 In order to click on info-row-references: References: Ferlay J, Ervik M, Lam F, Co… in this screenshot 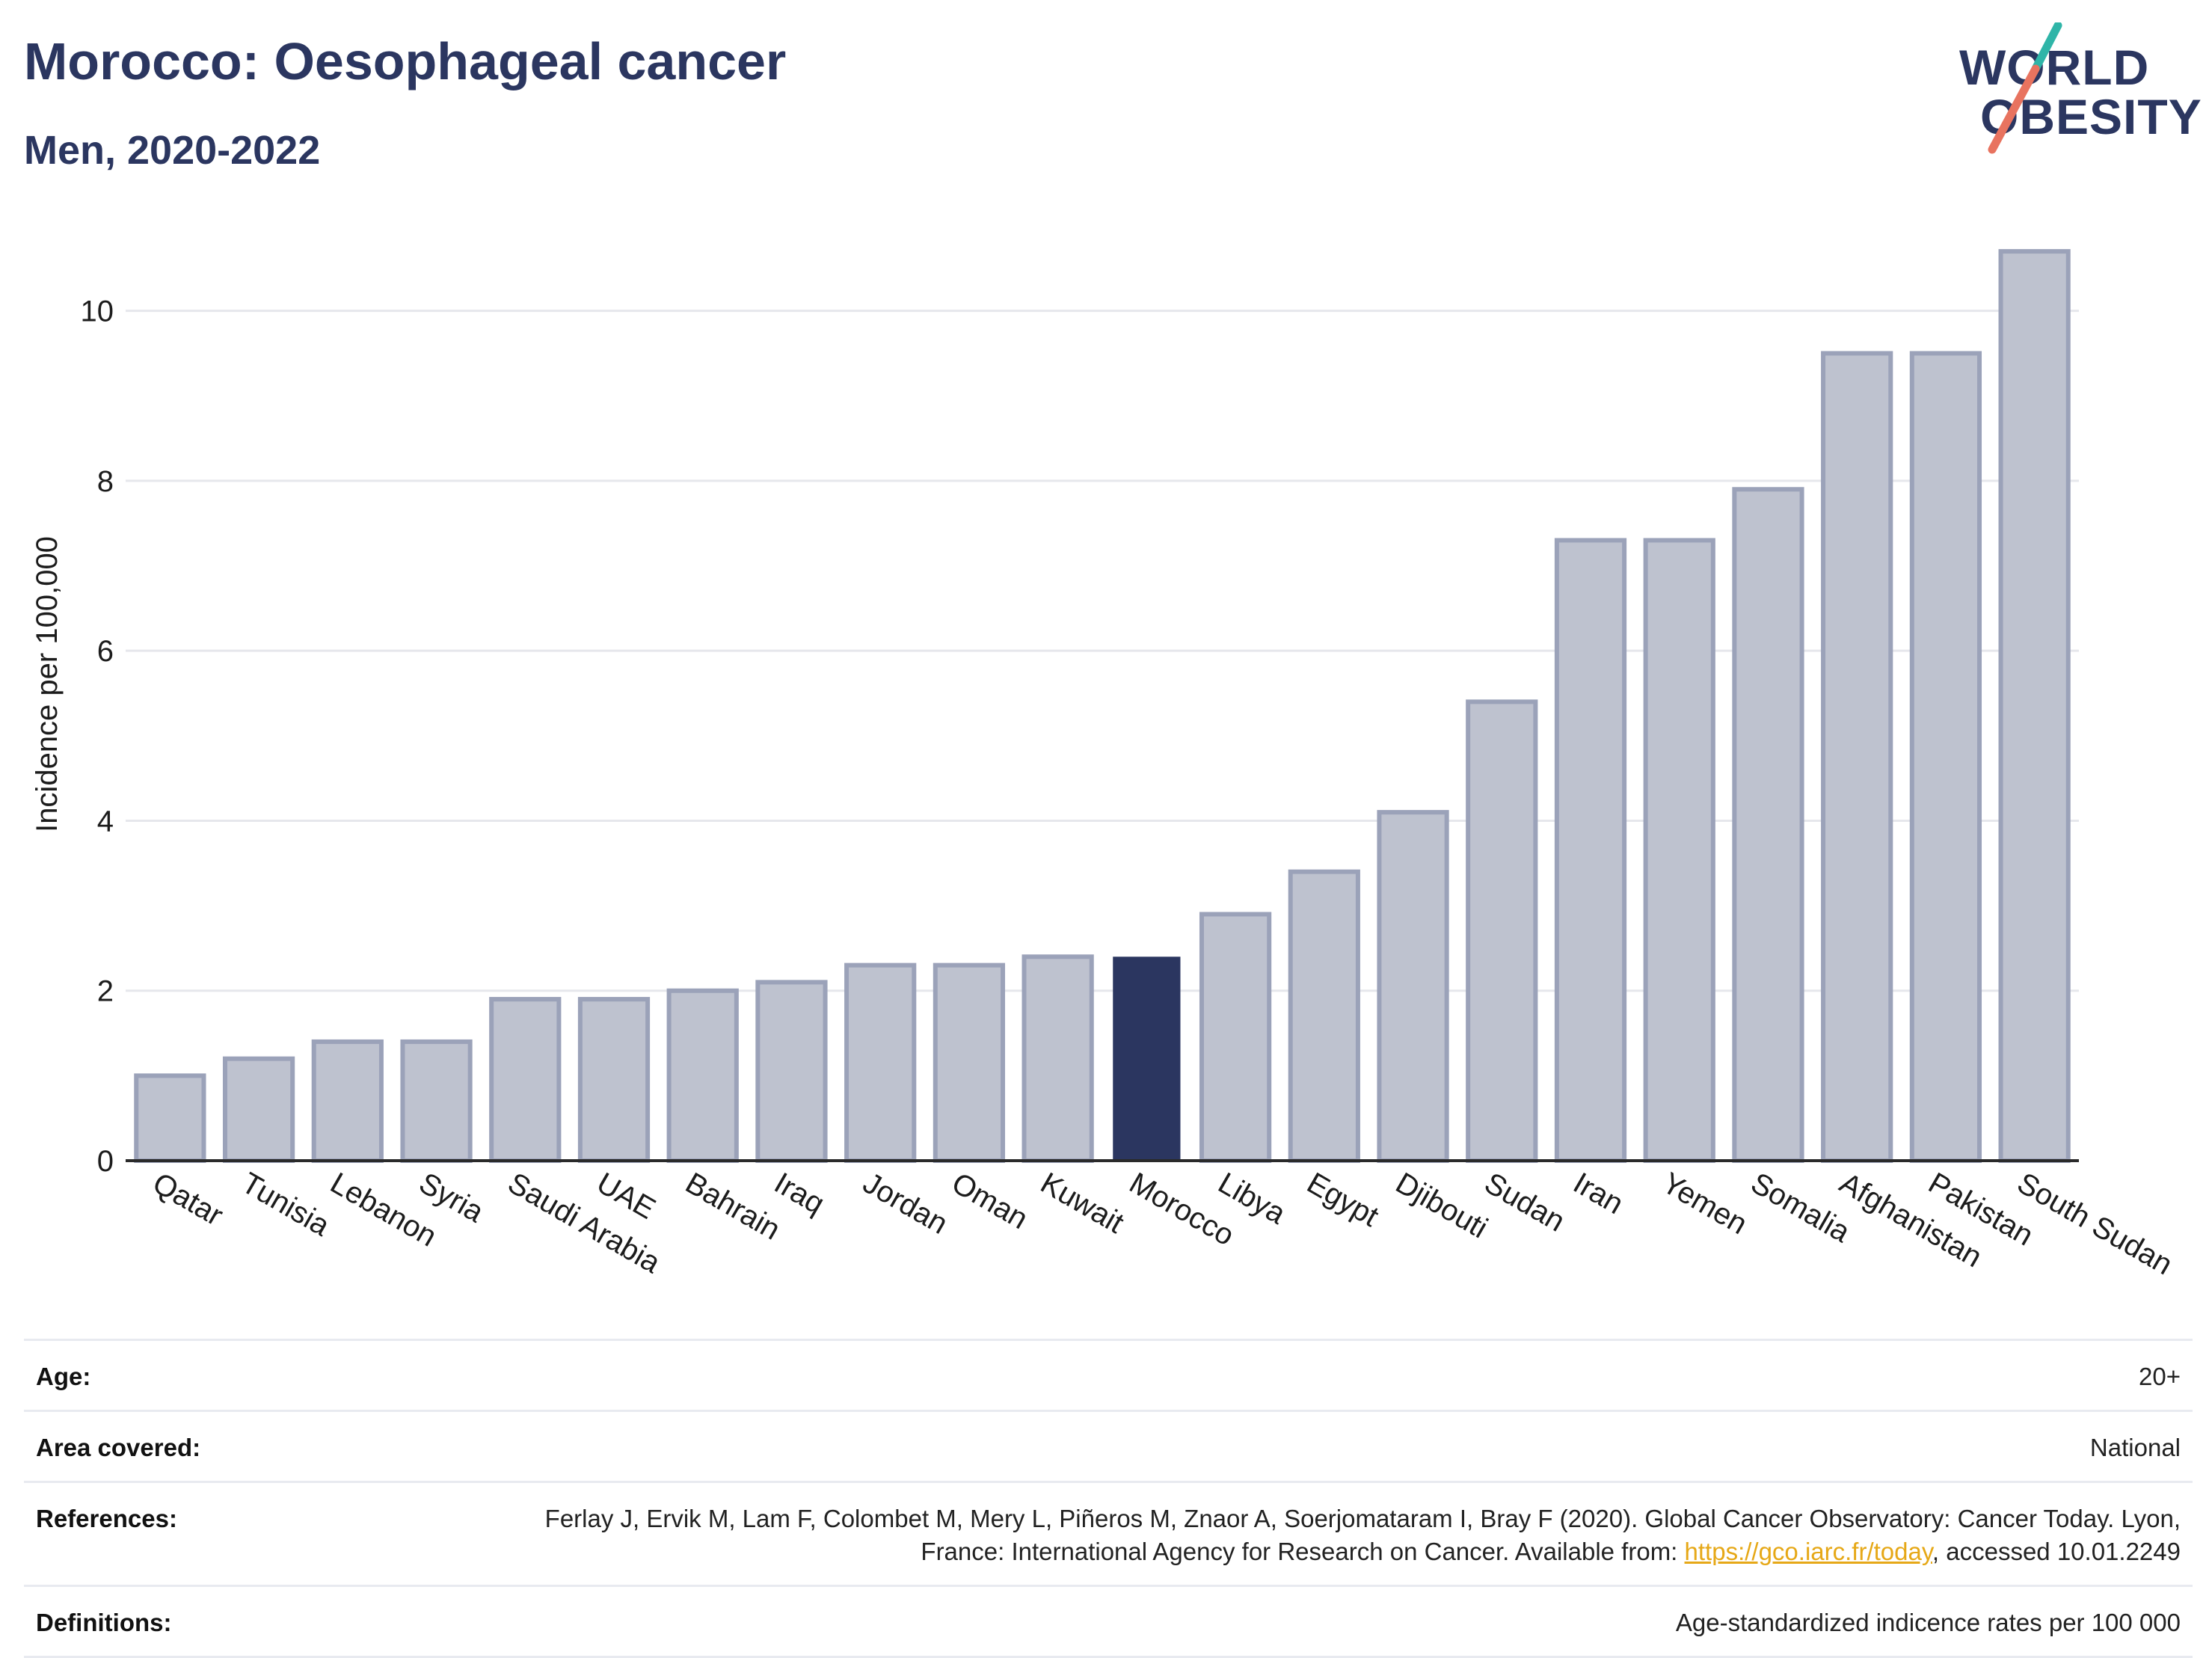, I will do `click(1108, 1533)`.